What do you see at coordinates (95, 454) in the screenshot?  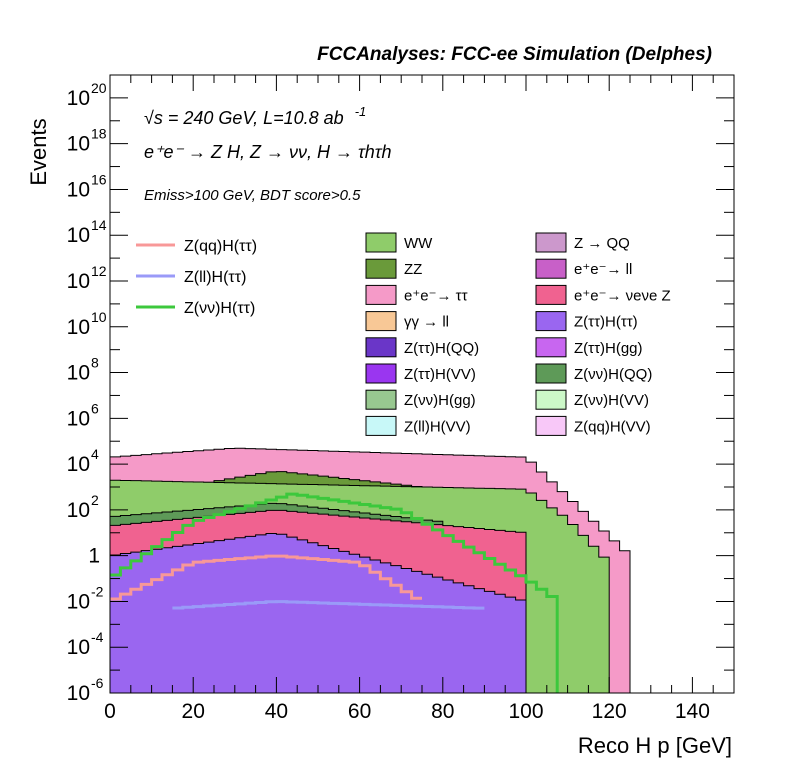 I see `y-tick-exponent: 4` at bounding box center [95, 454].